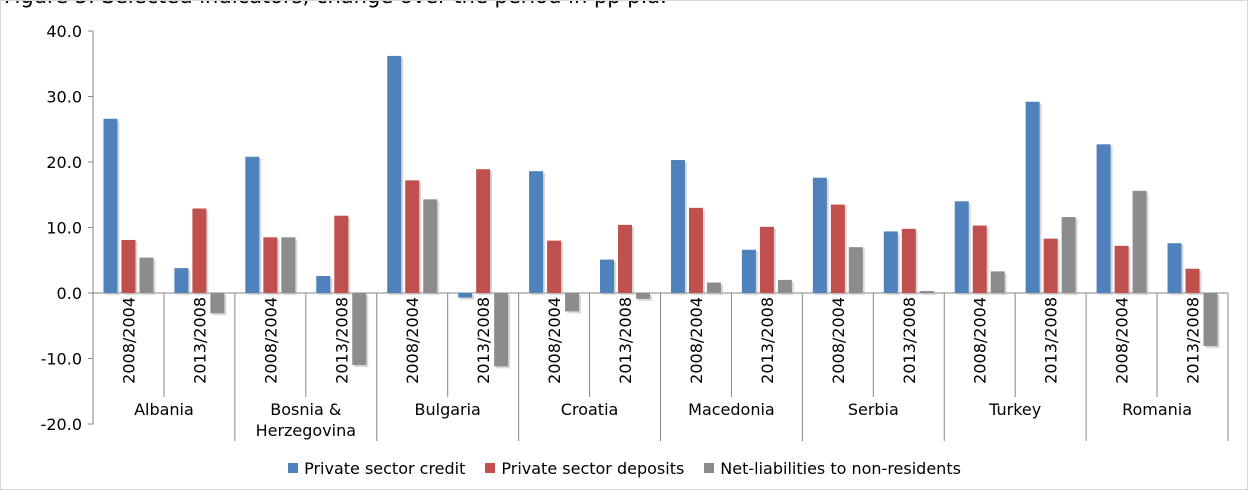  What do you see at coordinates (385, 468) in the screenshot?
I see `legend-label: Private sector credit` at bounding box center [385, 468].